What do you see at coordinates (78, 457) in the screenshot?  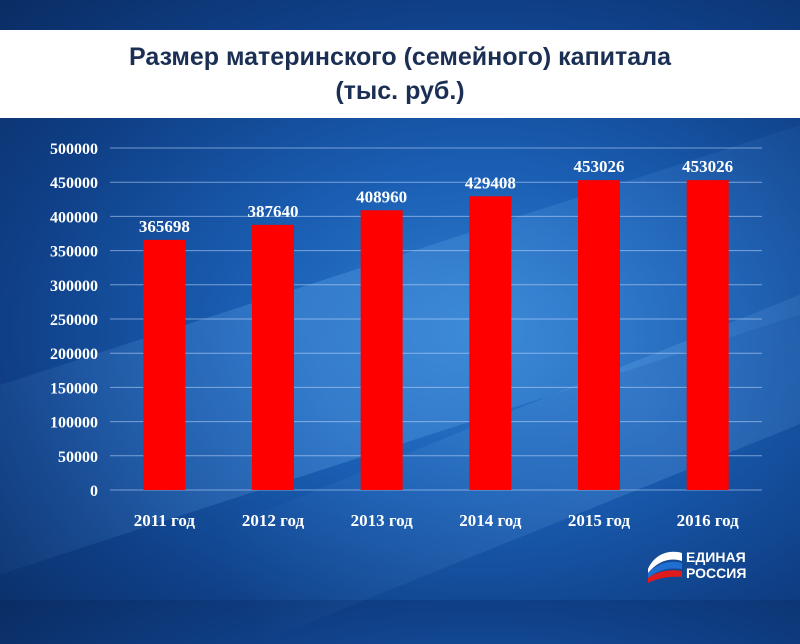 I see `y-tick-label: 50000` at bounding box center [78, 457].